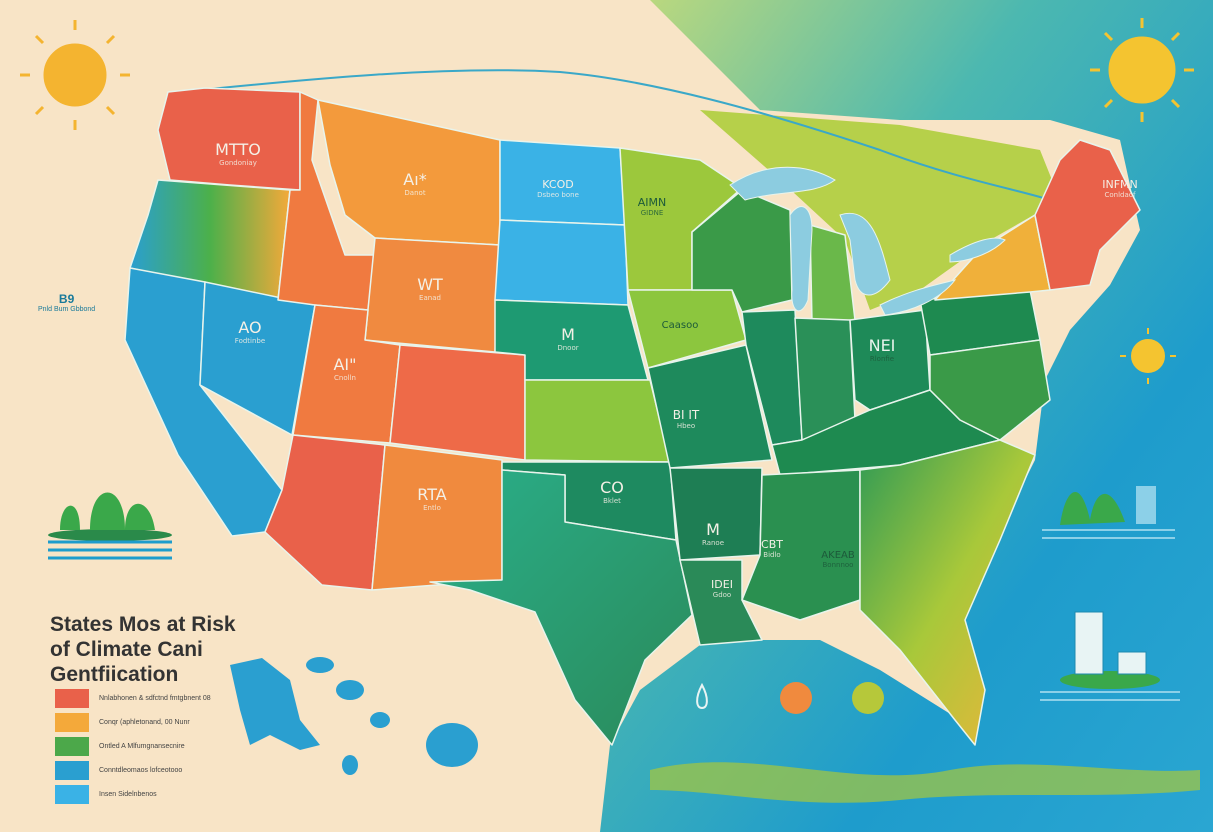  What do you see at coordinates (686, 415) in the screenshot?
I see `state-label-name: BI IT` at bounding box center [686, 415].